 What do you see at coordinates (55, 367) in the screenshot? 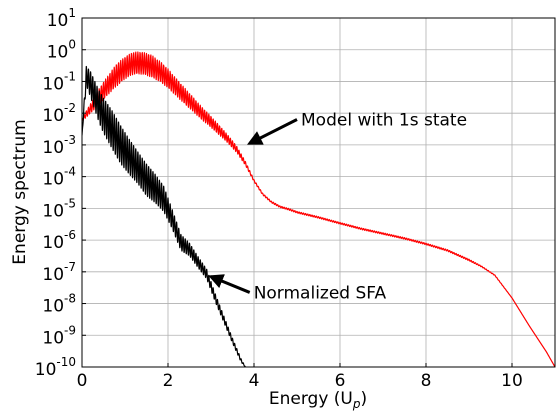
I see `y-tick-label: 10⁻¹⁰` at bounding box center [55, 367].